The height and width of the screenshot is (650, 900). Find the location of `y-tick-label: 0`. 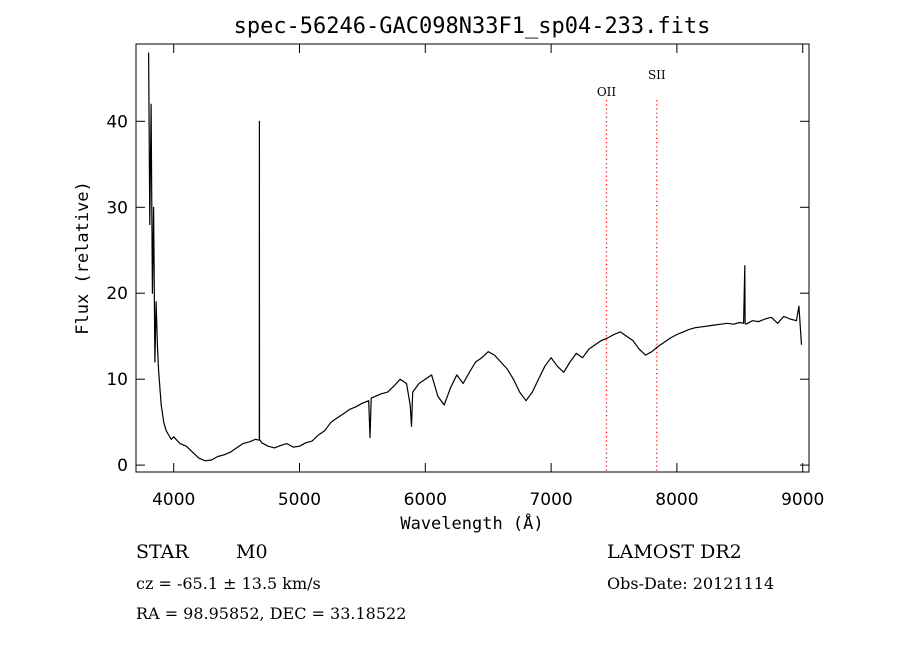

y-tick-label: 0 is located at coordinates (122, 466).